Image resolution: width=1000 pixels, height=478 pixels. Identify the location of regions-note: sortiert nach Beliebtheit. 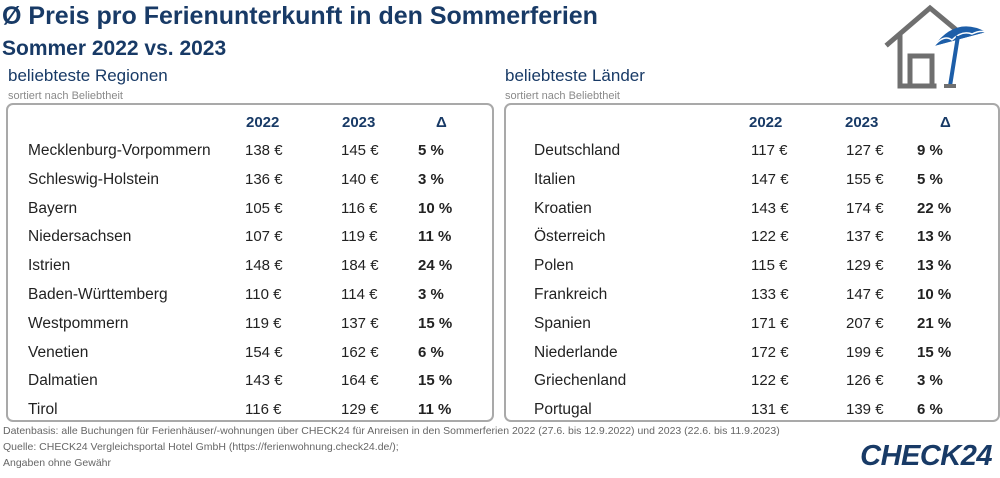
(65, 96).